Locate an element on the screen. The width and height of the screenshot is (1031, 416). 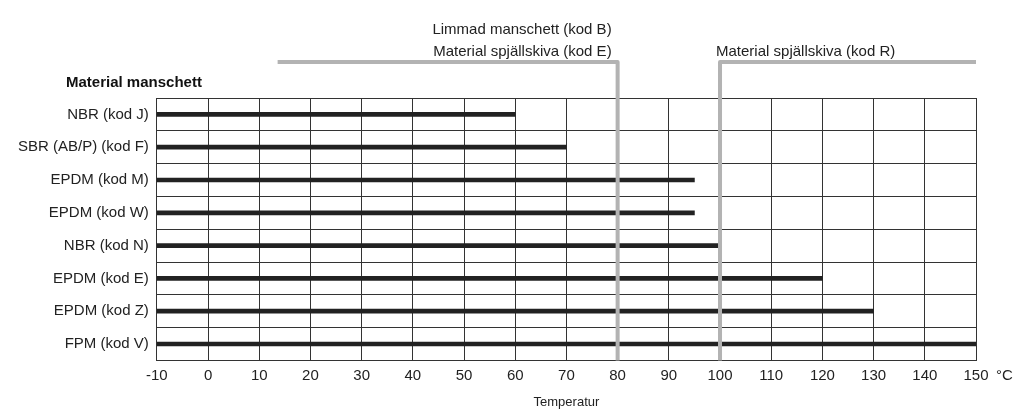
x-tick-label: 100 is located at coordinates (720, 374).